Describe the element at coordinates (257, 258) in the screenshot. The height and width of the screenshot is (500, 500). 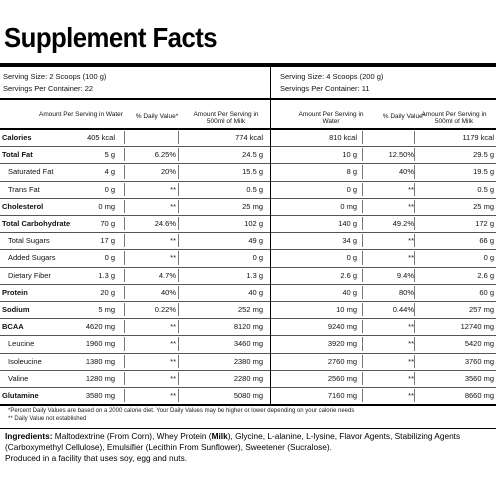
I see `left-milk-amount: 0 g` at that location.